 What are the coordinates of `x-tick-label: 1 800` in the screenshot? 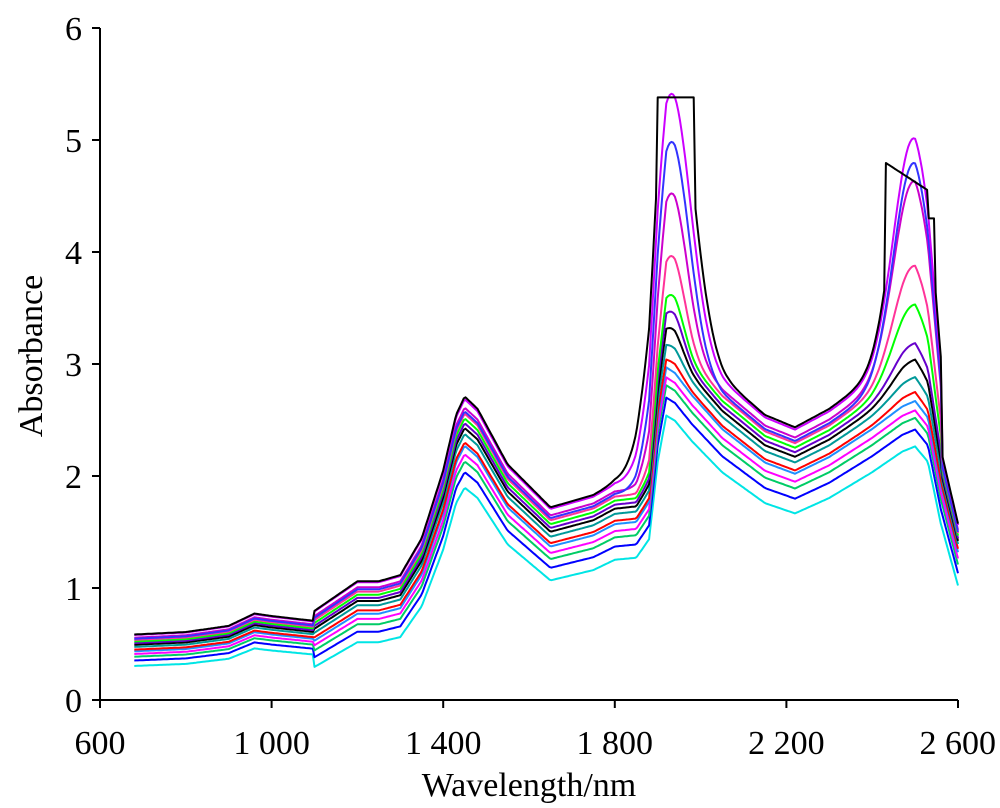 It's located at (615, 743).